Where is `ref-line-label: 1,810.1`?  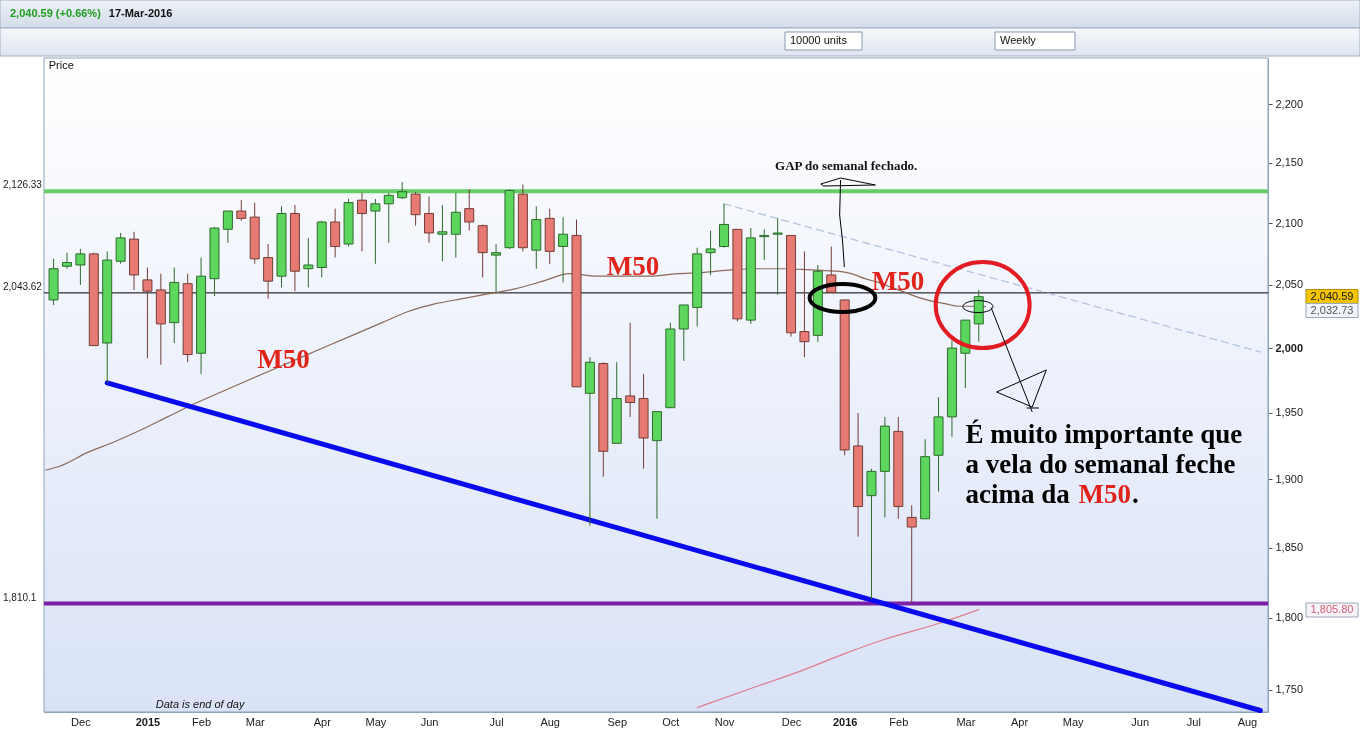
ref-line-label: 1,810.1 is located at coordinates (20, 597).